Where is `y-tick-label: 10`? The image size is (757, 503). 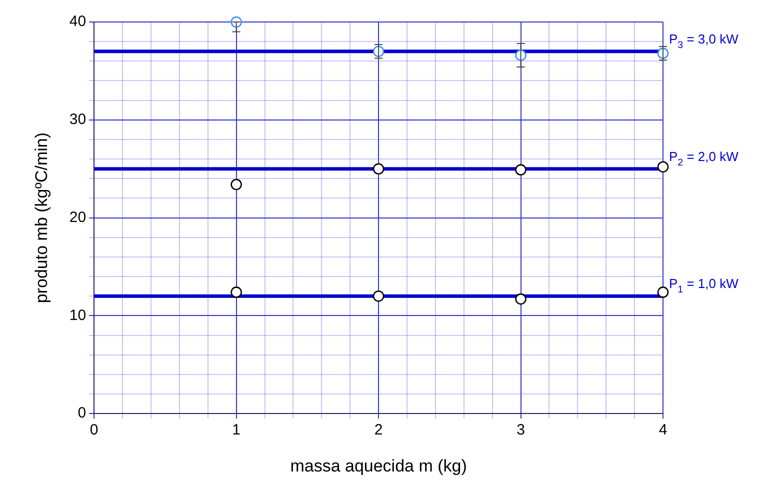 y-tick-label: 10 is located at coordinates (77, 315).